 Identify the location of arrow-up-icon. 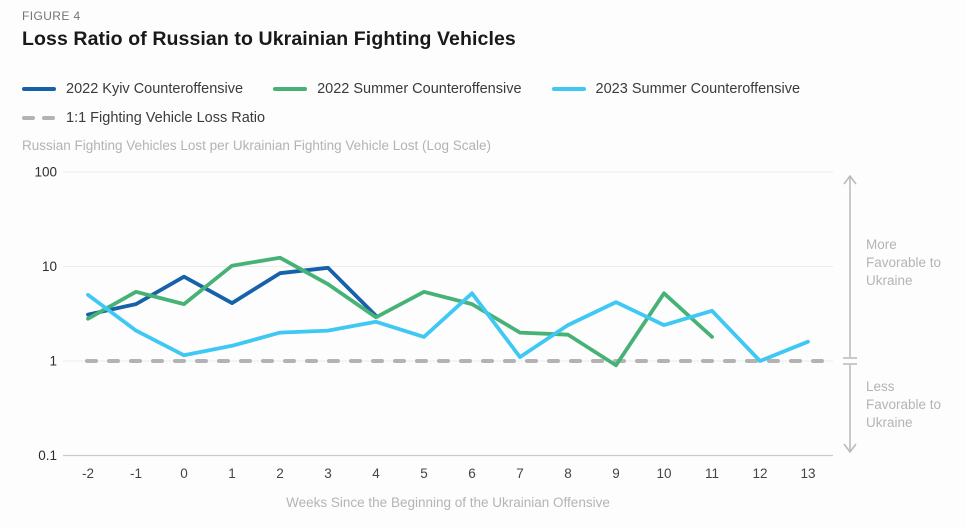
(850, 179).